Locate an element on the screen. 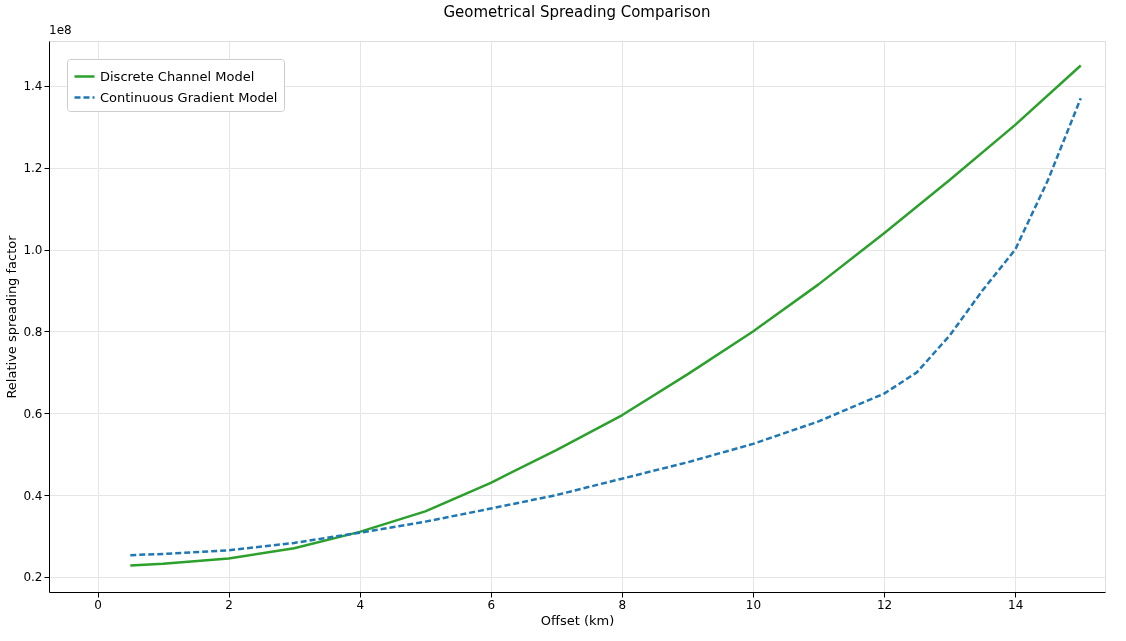 The width and height of the screenshot is (1126, 641). chart-title: Geometrical Spreading Comparison is located at coordinates (577, 12).